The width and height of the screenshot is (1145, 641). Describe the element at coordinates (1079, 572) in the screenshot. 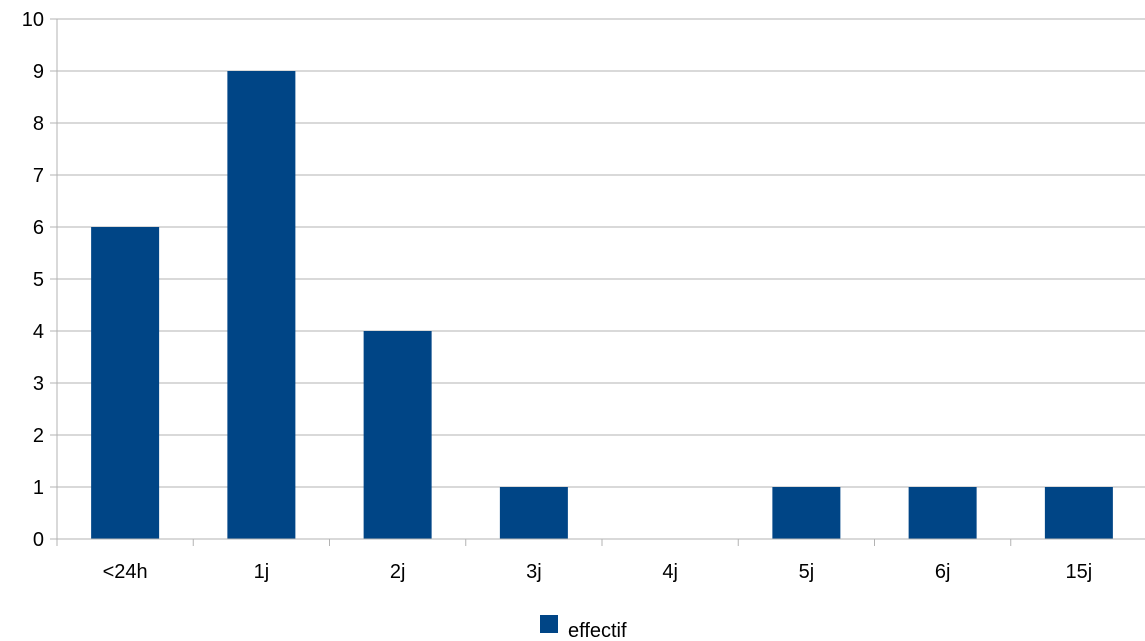

I see `x-tick-label: 15j` at that location.